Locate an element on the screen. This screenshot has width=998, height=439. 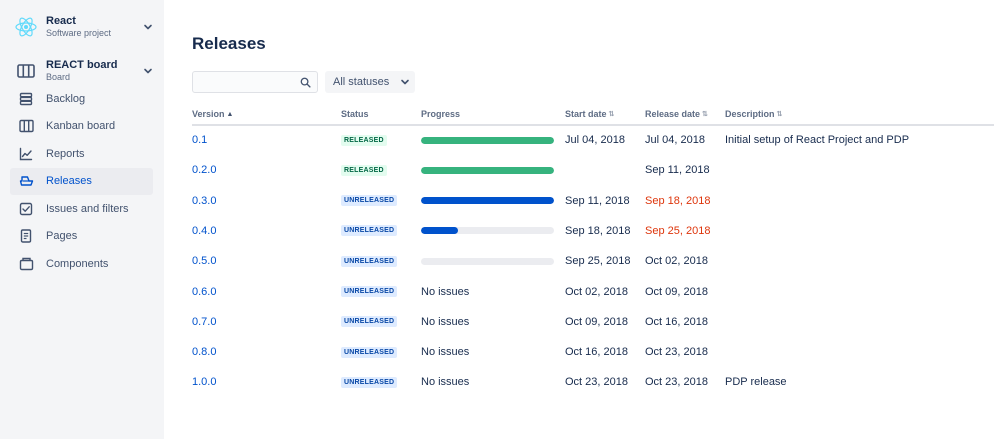
column-header-status: Status is located at coordinates (355, 114).